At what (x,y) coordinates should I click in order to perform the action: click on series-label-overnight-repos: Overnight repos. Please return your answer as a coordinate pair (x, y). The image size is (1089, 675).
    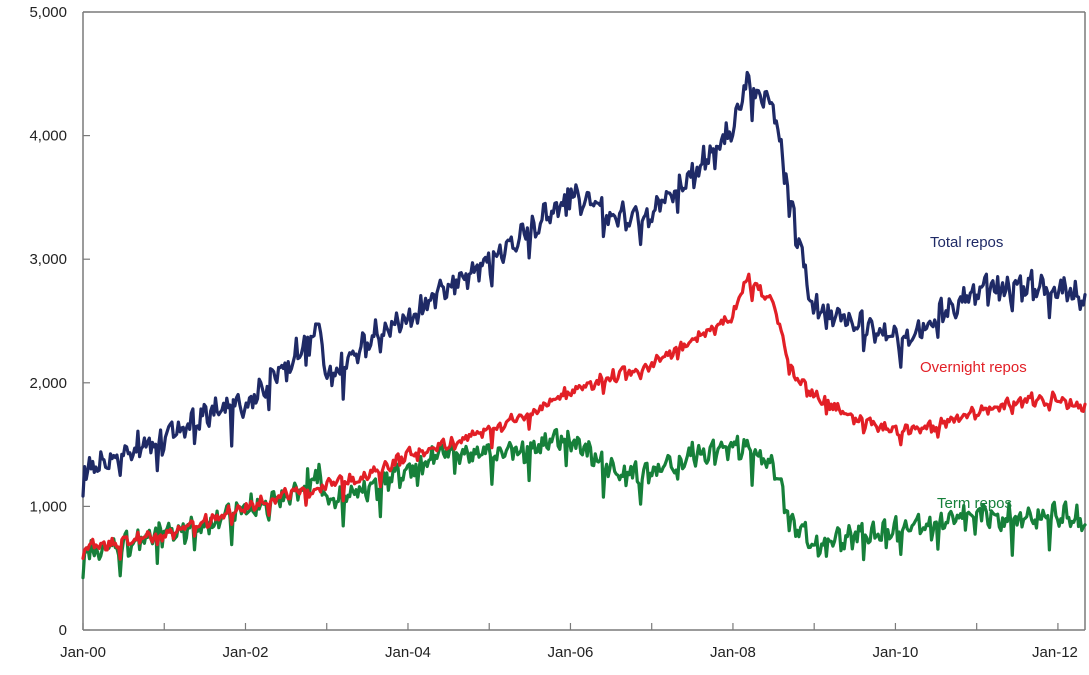
    Looking at the image, I should click on (973, 367).